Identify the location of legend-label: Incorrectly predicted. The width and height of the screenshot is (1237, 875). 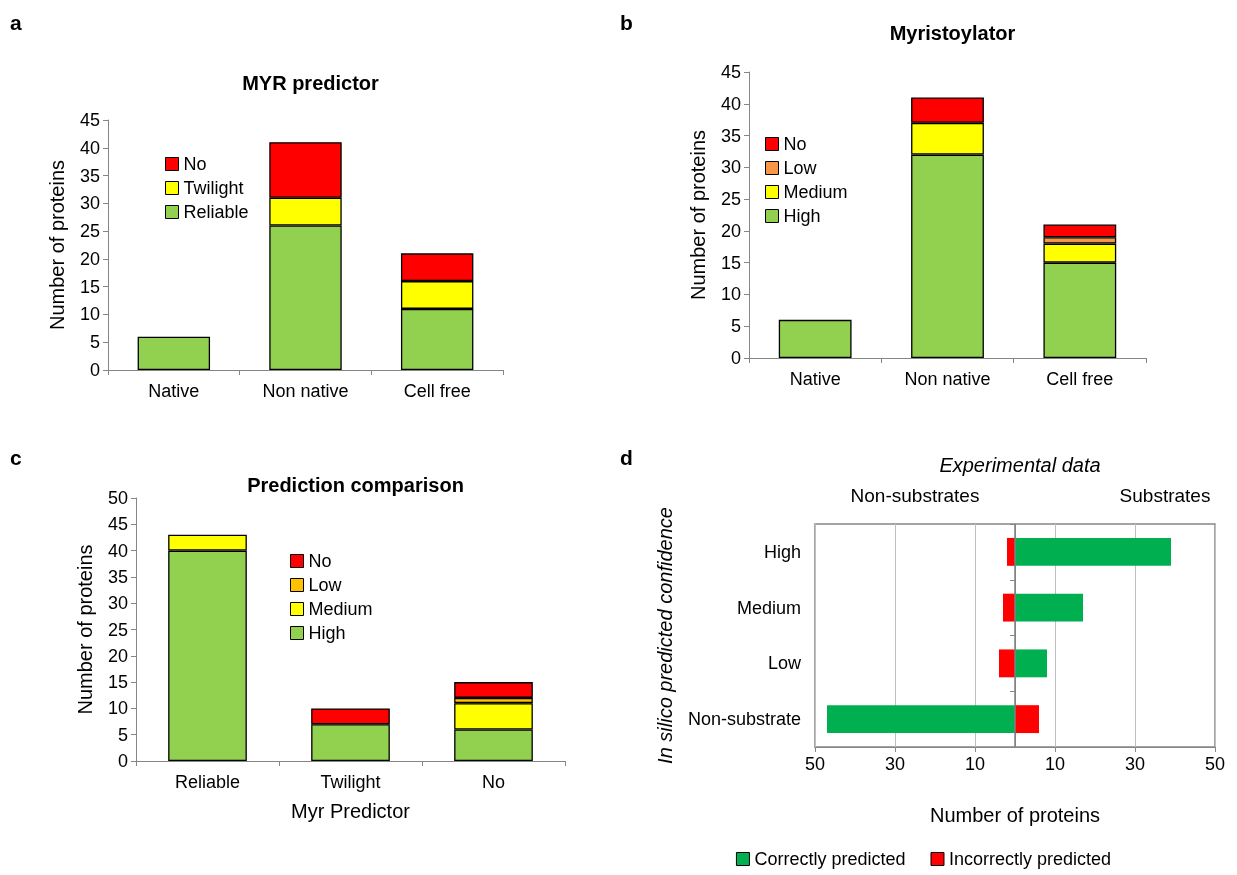
(1030, 859).